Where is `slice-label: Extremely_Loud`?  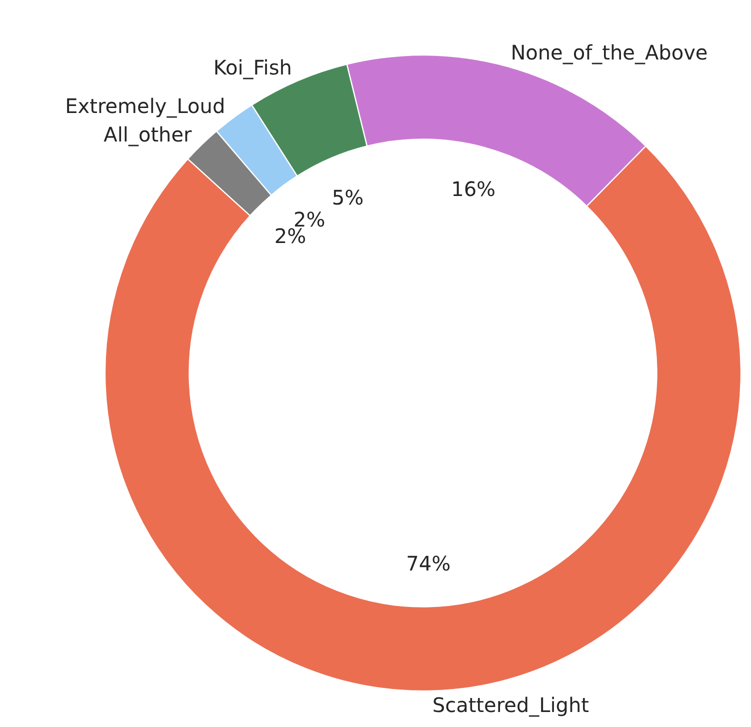
slice-label: Extremely_Loud is located at coordinates (145, 106).